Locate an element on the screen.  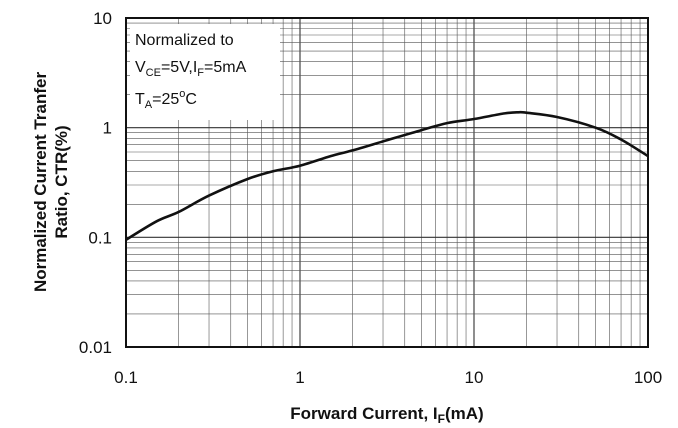
annotation-line-3: TA=25oC is located at coordinates (166, 99).